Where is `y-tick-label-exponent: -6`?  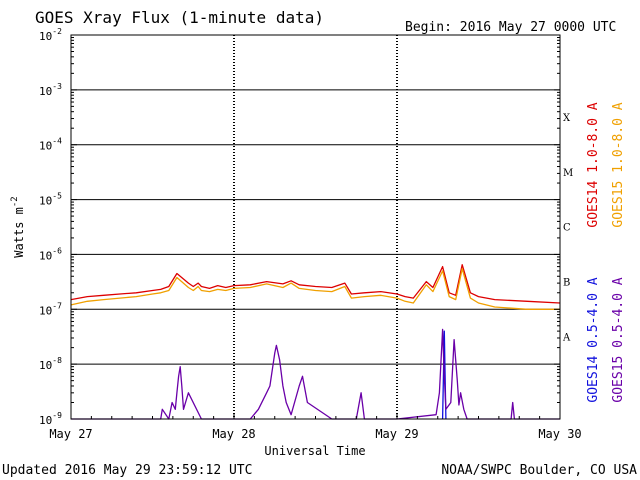
y-tick-label-exponent: -6 is located at coordinates (57, 250).